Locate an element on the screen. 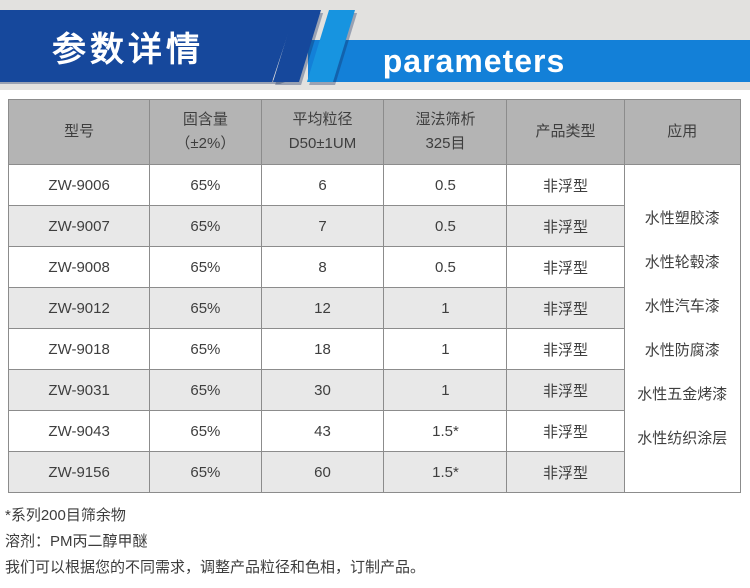  particle-size-cell: 7 is located at coordinates (322, 226).